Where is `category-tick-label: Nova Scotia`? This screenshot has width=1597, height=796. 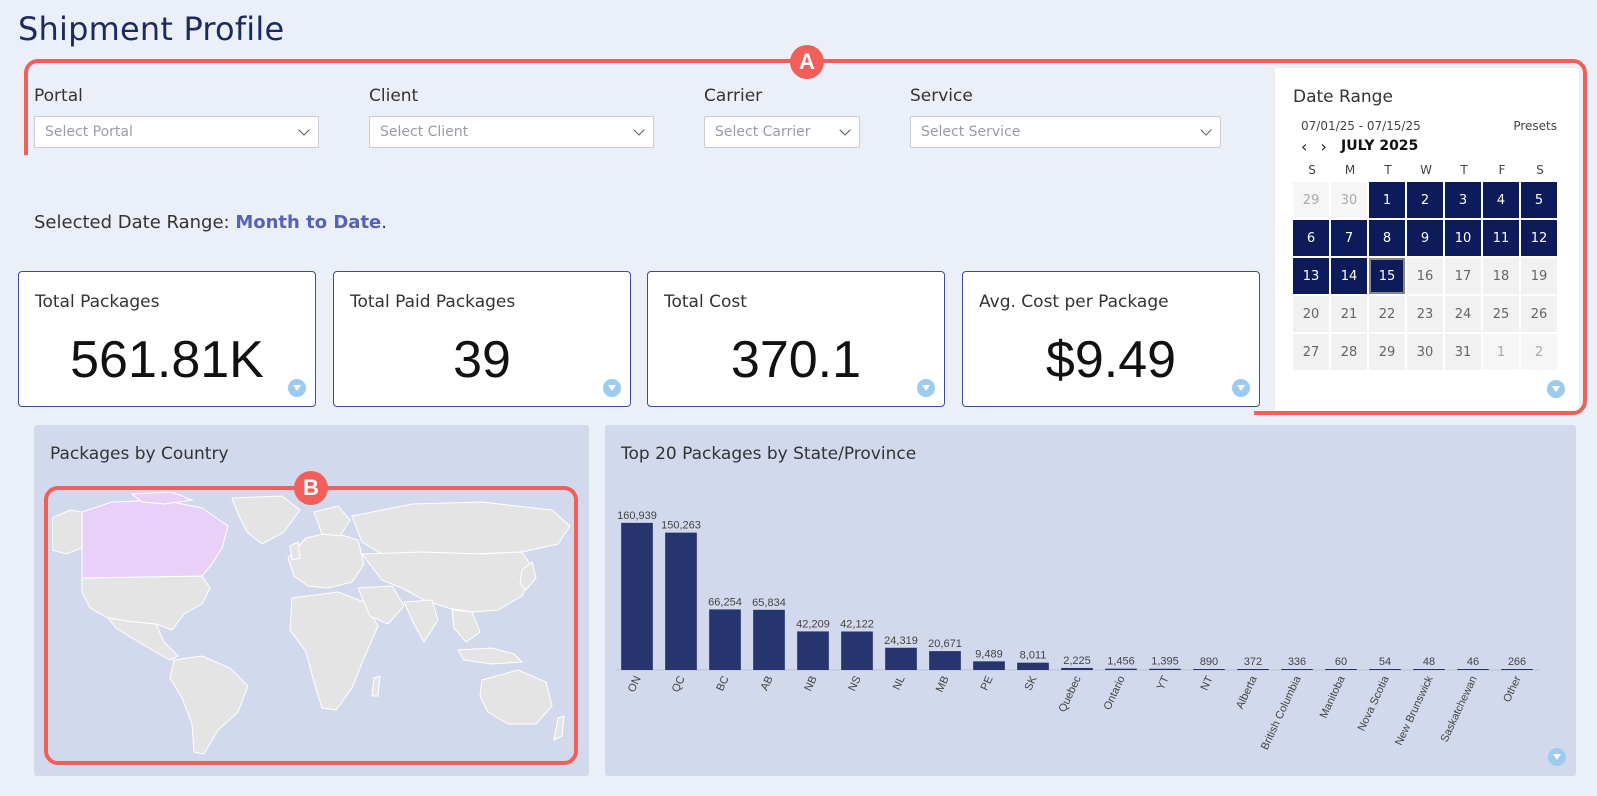
category-tick-label: Nova Scotia is located at coordinates (1374, 703).